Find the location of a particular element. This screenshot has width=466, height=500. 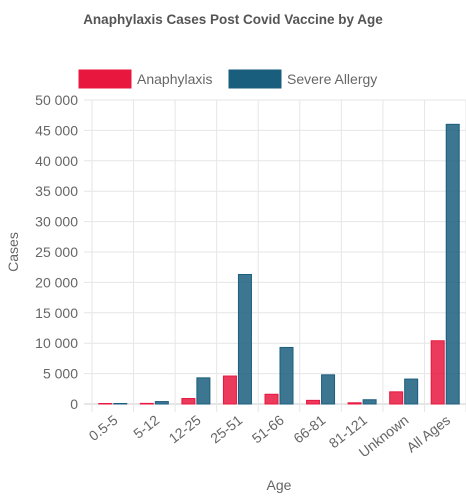

y-tick-label: 5 000 is located at coordinates (60, 374).